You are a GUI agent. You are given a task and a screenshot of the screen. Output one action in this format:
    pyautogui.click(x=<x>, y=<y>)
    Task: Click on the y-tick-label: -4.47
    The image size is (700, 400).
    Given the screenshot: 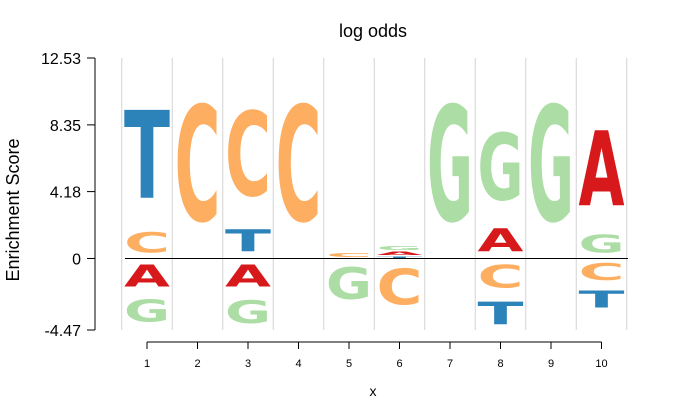 What is the action you would take?
    pyautogui.click(x=63, y=331)
    